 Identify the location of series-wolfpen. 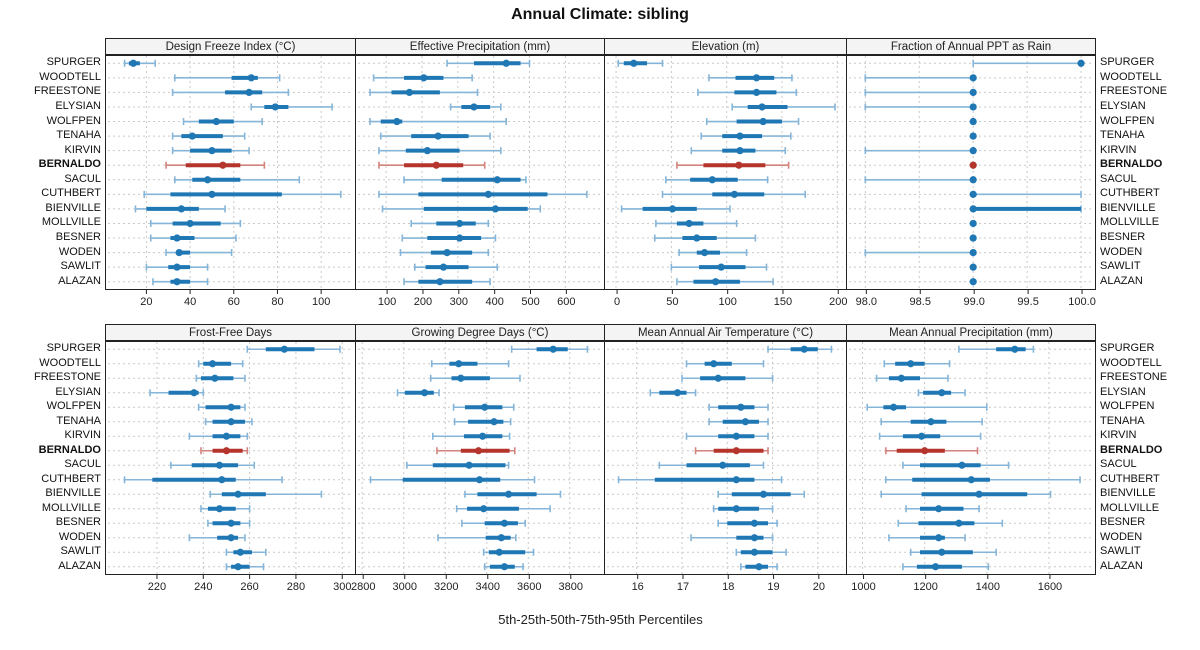
(973, 121).